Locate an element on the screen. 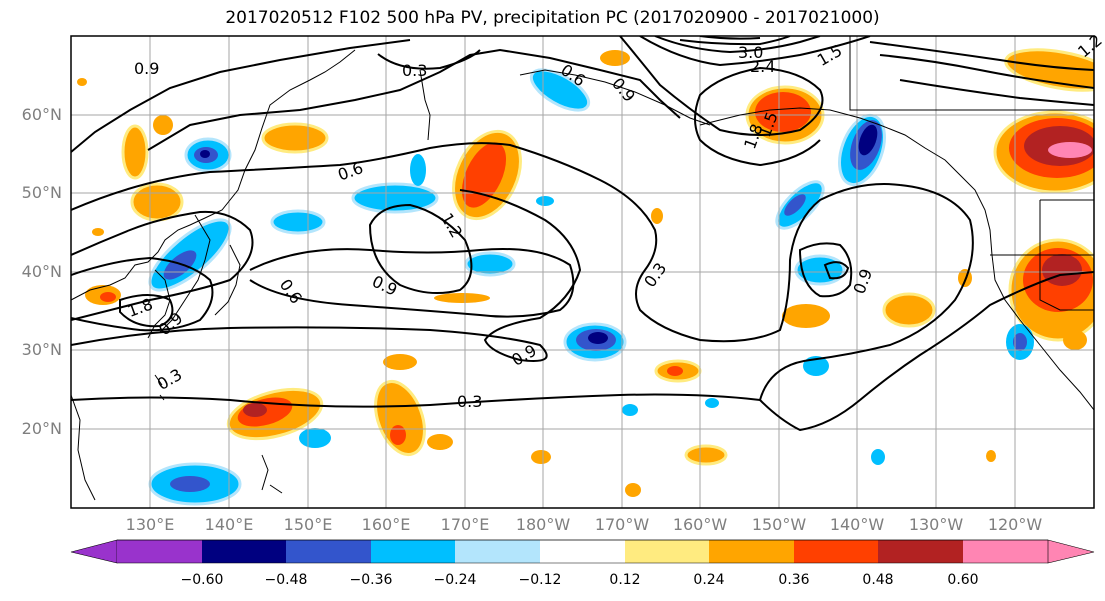  longitude-label: 160°E is located at coordinates (386, 524).